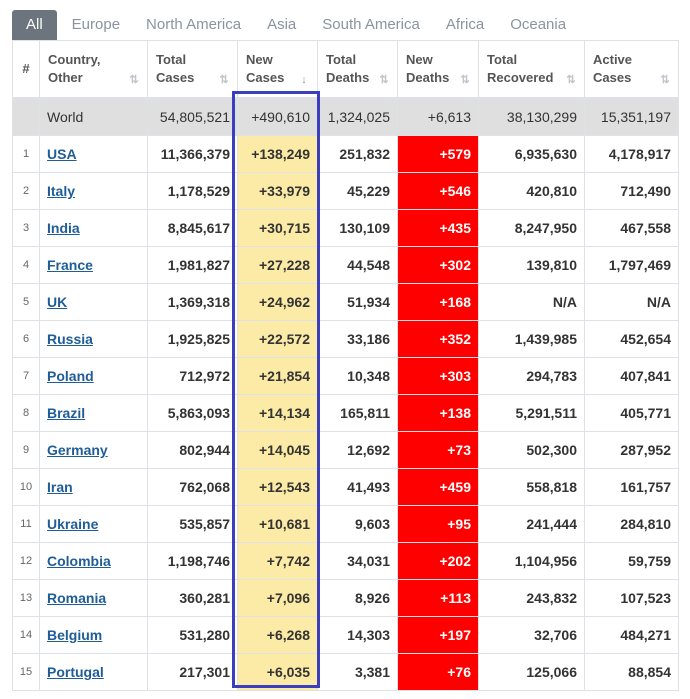 This screenshot has height=699, width=690. Describe the element at coordinates (26, 265) in the screenshot. I see `row-index-cell: 4` at that location.